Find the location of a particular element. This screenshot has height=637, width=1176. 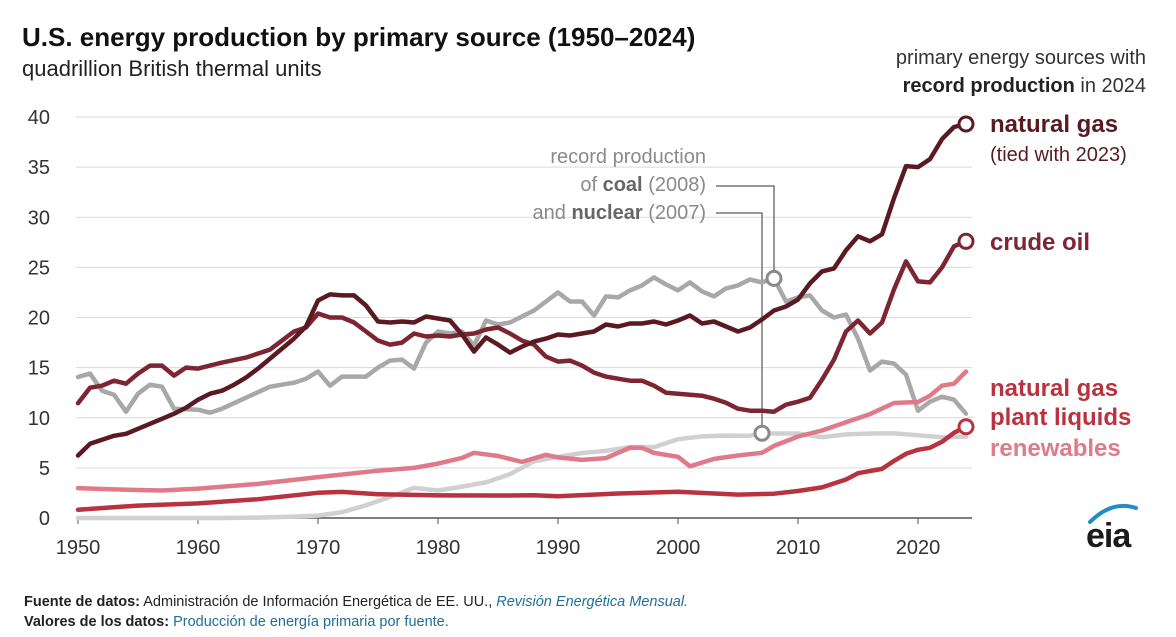

x-tick-label-1960: 1960 is located at coordinates (198, 548).